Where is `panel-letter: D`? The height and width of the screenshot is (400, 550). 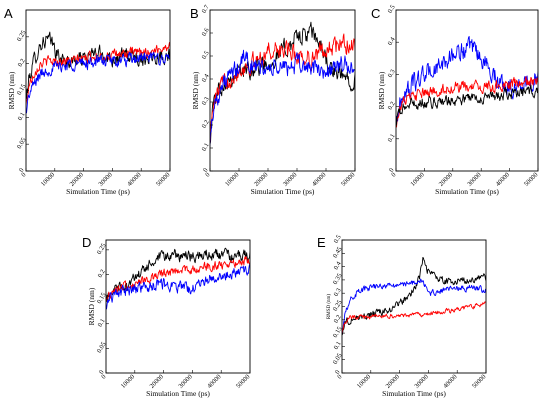
panel-letter: D is located at coordinates (86, 242).